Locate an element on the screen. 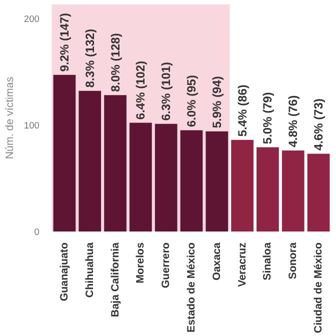 The height and width of the screenshot is (336, 336). x-tick-label: Estado de México is located at coordinates (192, 287).